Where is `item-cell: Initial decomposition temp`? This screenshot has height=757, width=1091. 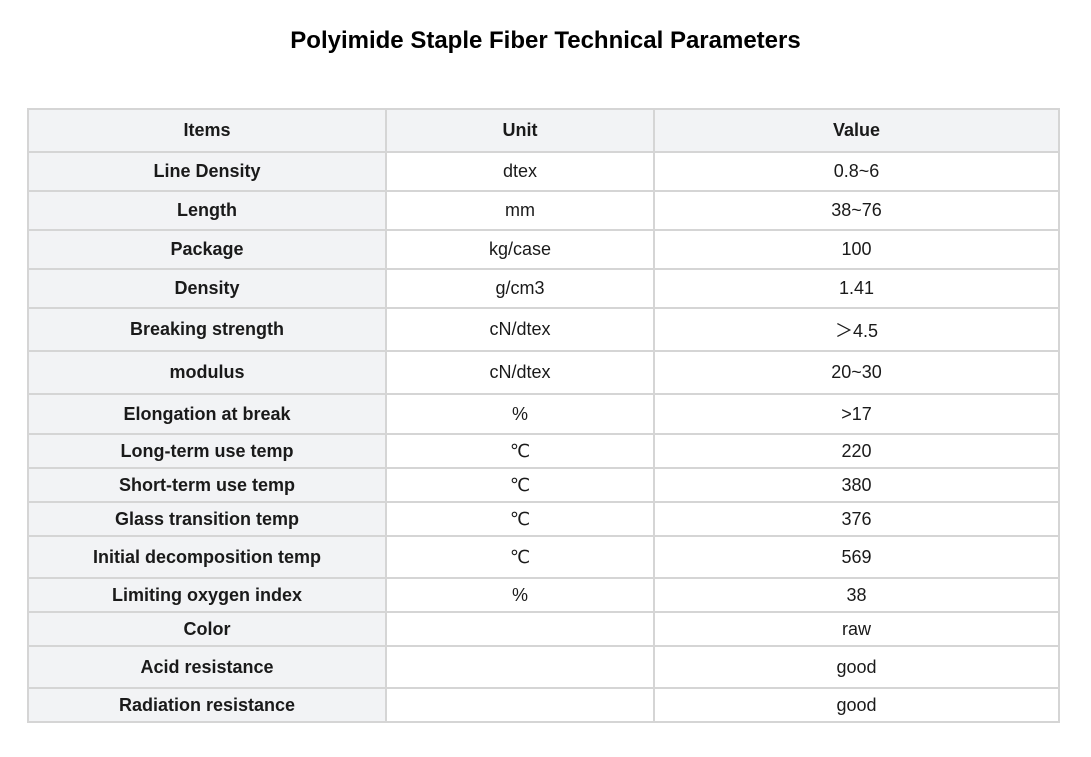
item-cell: Initial decomposition temp is located at coordinates (207, 557).